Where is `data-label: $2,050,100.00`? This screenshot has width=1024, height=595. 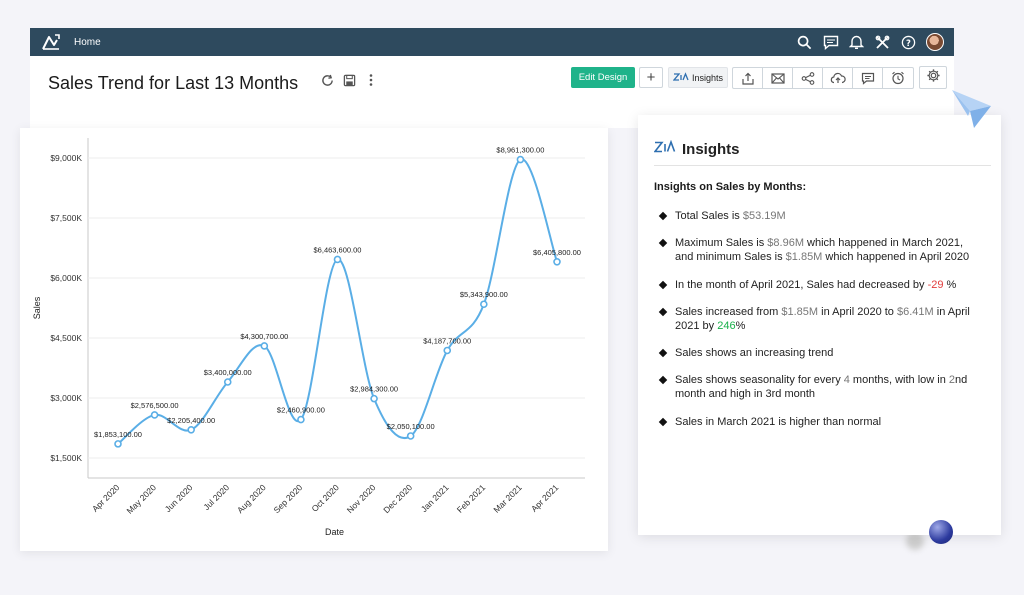
data-label: $2,050,100.00 is located at coordinates (411, 426).